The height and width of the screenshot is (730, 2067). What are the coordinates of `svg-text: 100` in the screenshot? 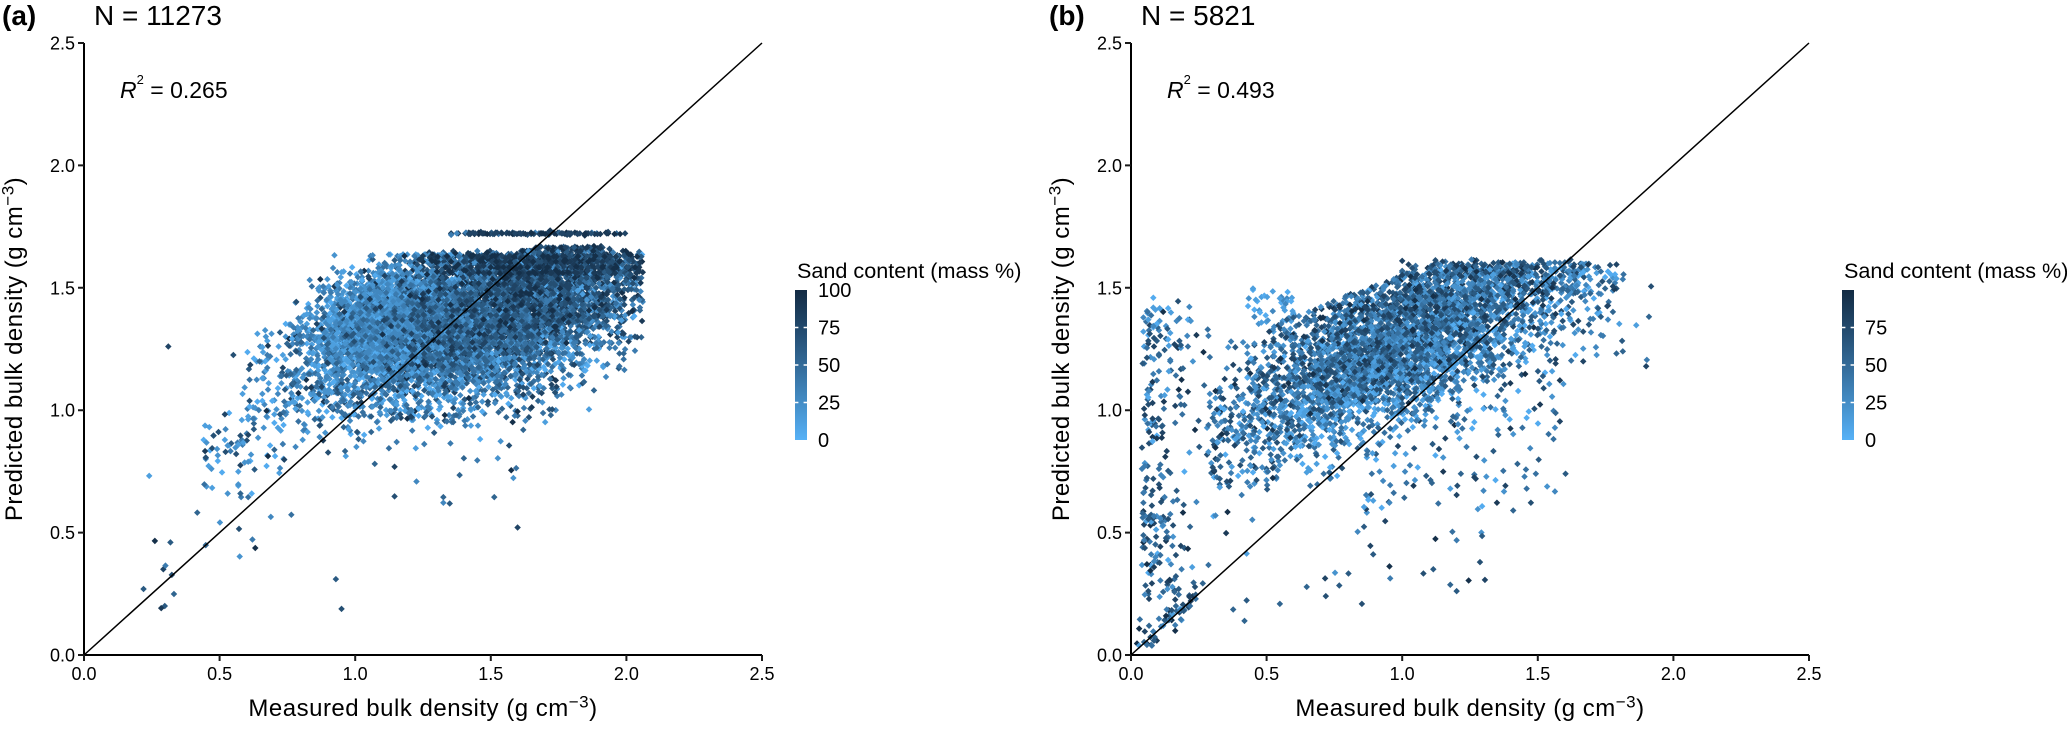 It's located at (834, 291).